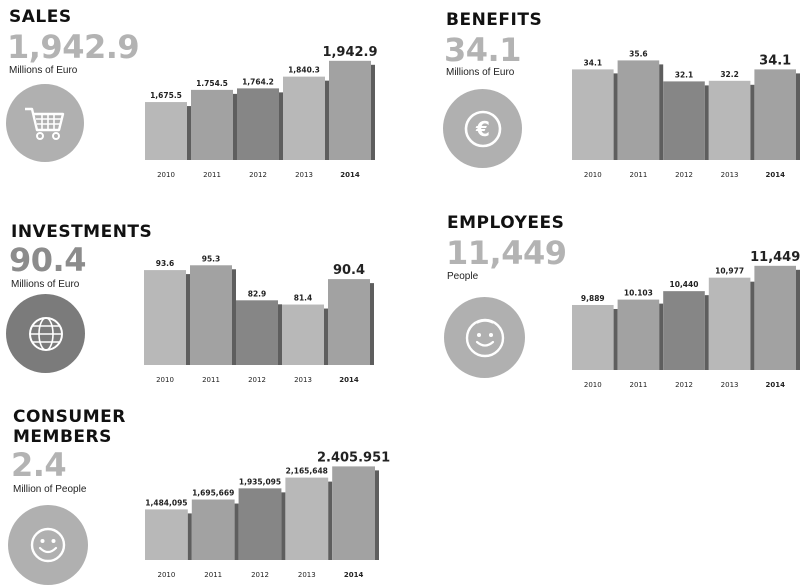  Describe the element at coordinates (349, 270) in the screenshot. I see `data-label-2014: 90.4` at that location.